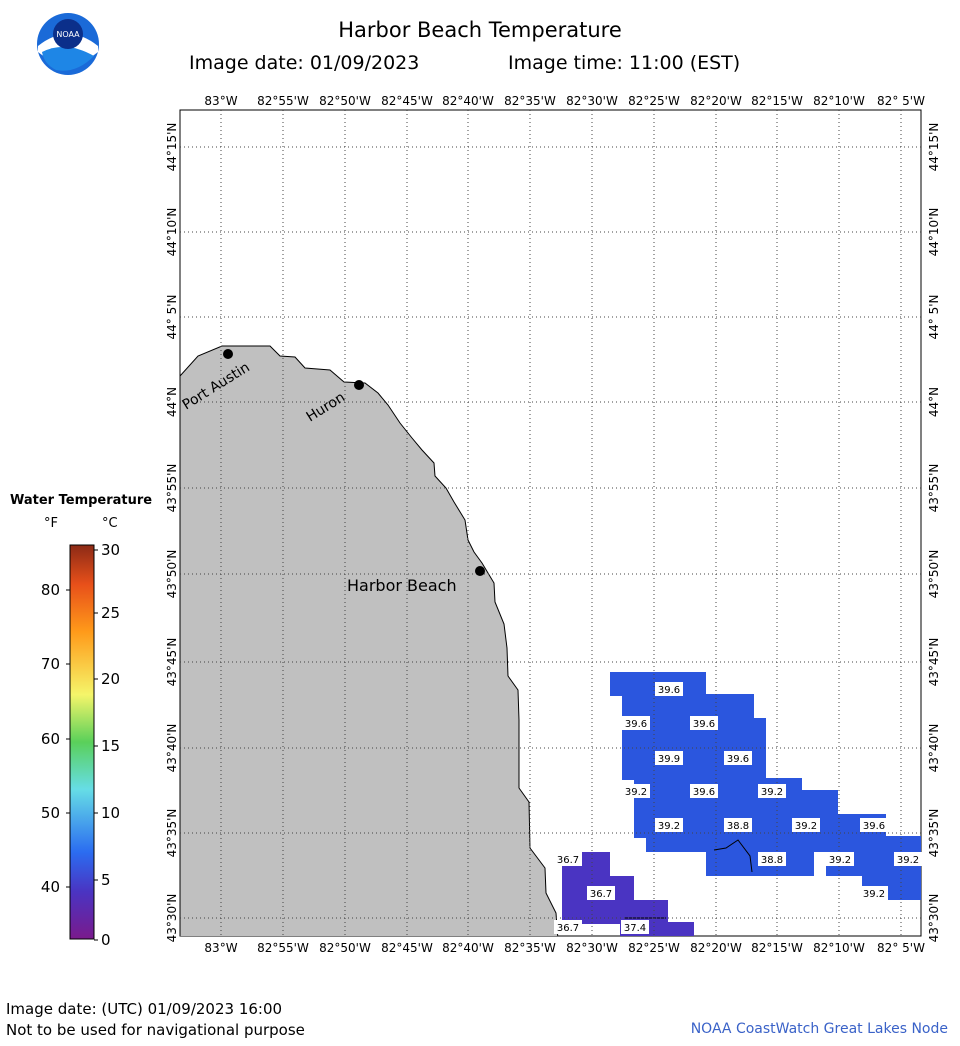 The image size is (960, 1046). What do you see at coordinates (901, 948) in the screenshot?
I see `longitude-label: 82° 5'W` at bounding box center [901, 948].